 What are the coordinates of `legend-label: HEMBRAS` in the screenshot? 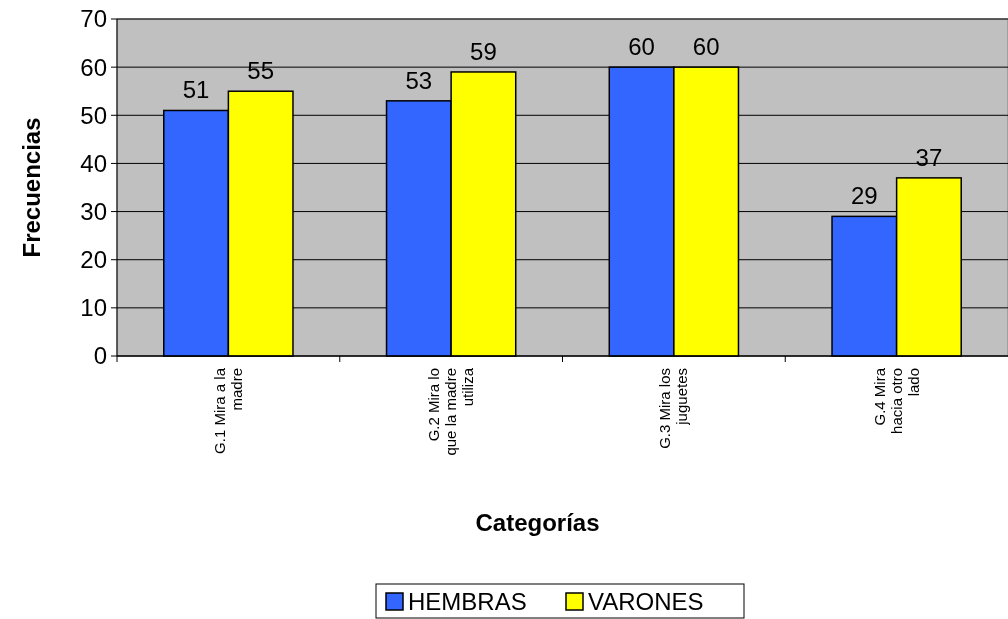 It's located at (467, 602).